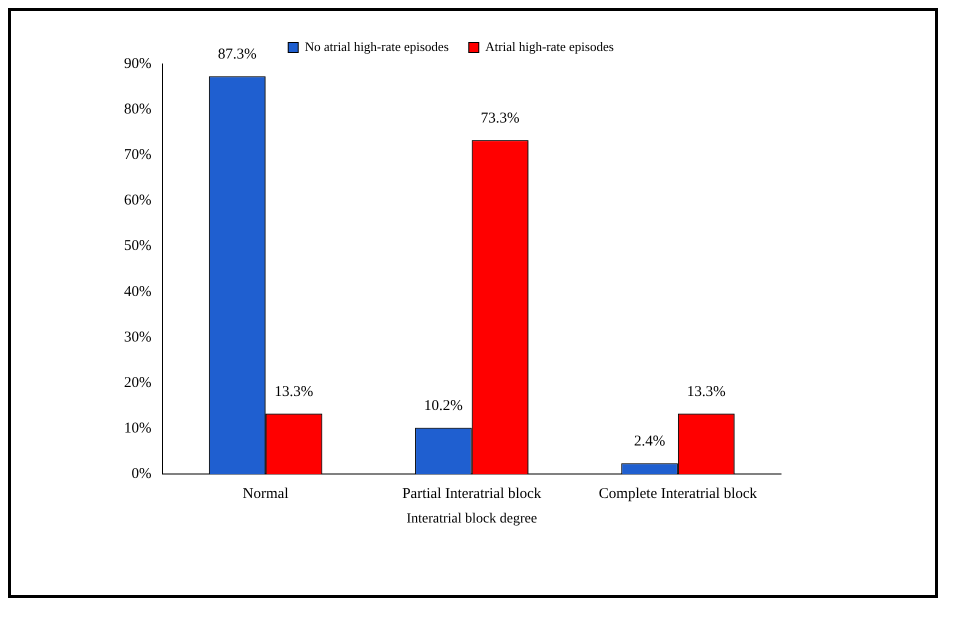 The width and height of the screenshot is (959, 619). Describe the element at coordinates (138, 155) in the screenshot. I see `y-tick-label: 70%` at that location.